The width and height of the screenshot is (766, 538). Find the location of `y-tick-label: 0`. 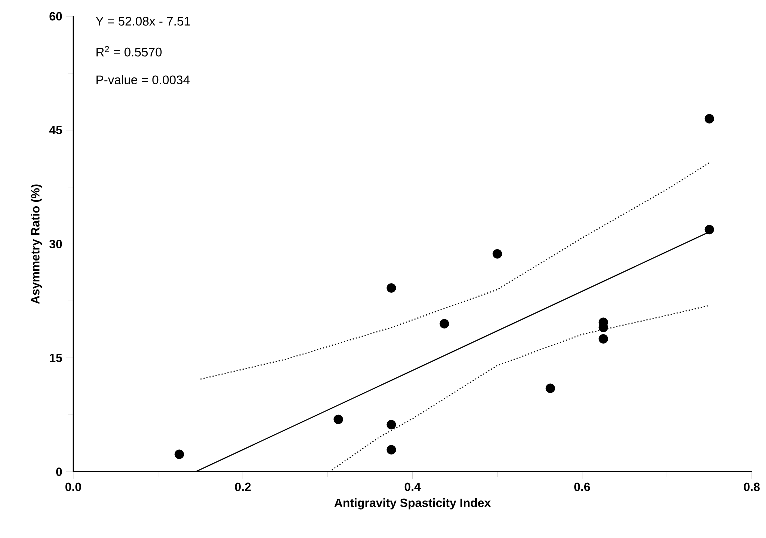

y-tick-label: 0 is located at coordinates (59, 472).